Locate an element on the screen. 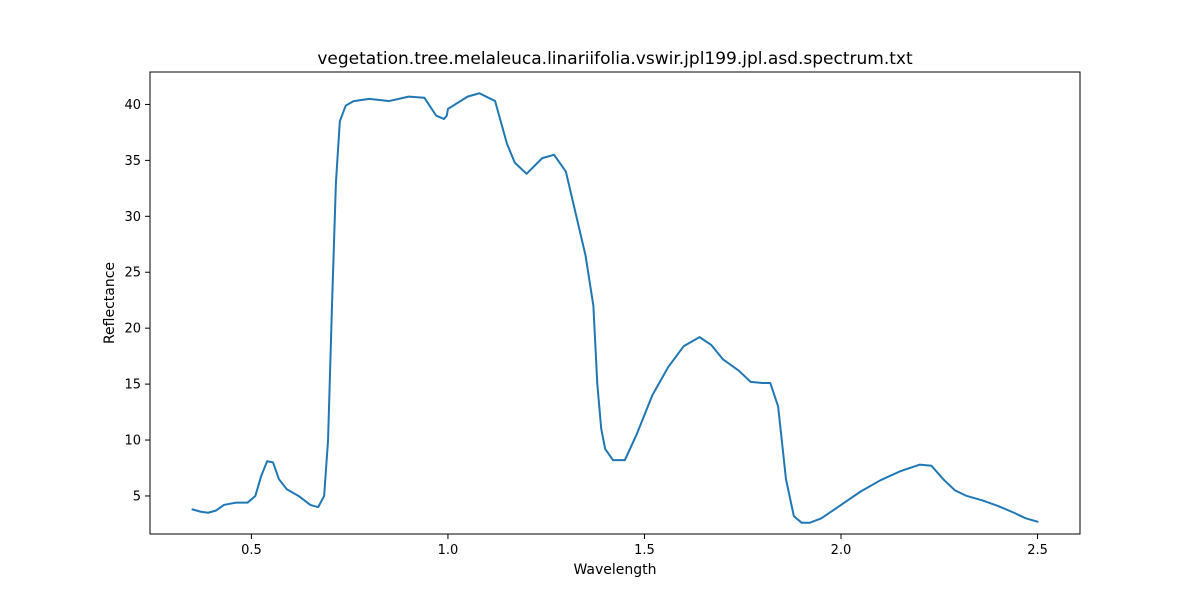 Image resolution: width=1200 pixels, height=600 pixels. x-tick-label: 2.5 is located at coordinates (1037, 550).